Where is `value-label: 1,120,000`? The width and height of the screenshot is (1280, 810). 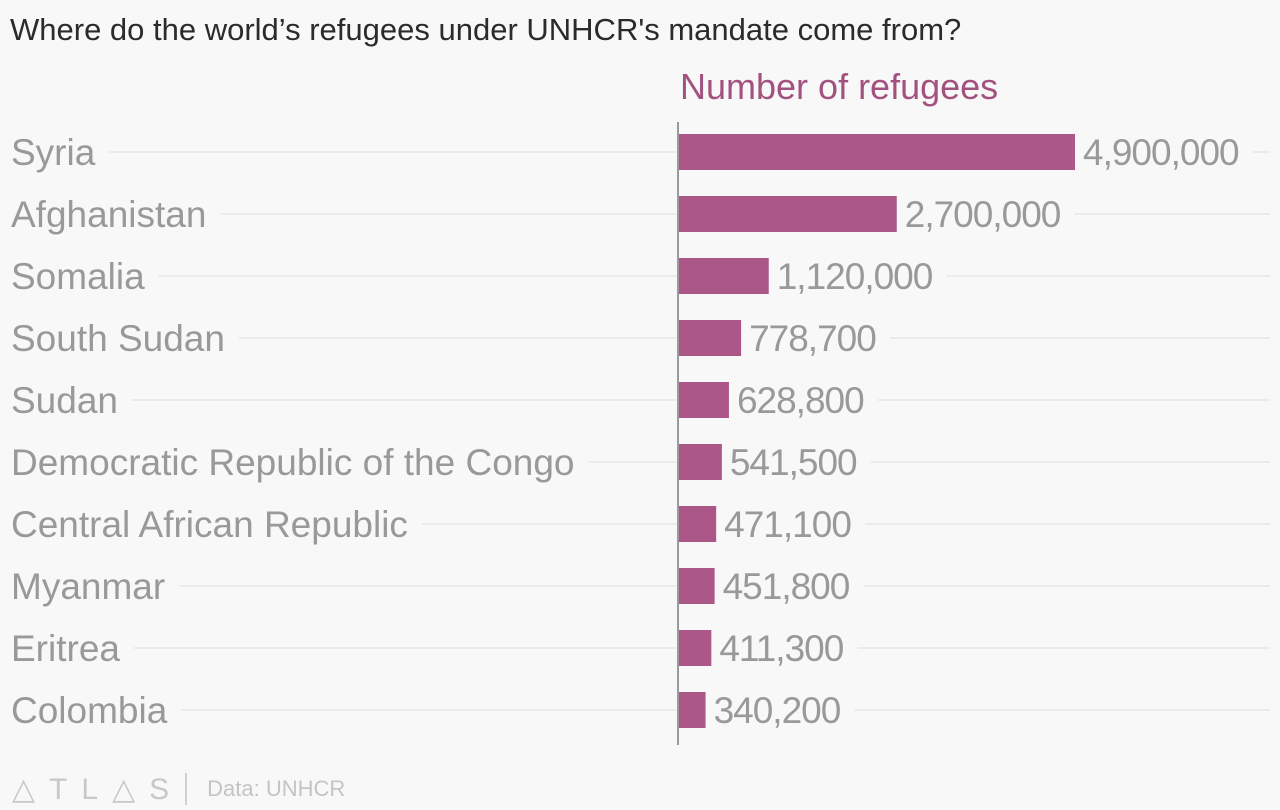 value-label: 1,120,000 is located at coordinates (855, 276).